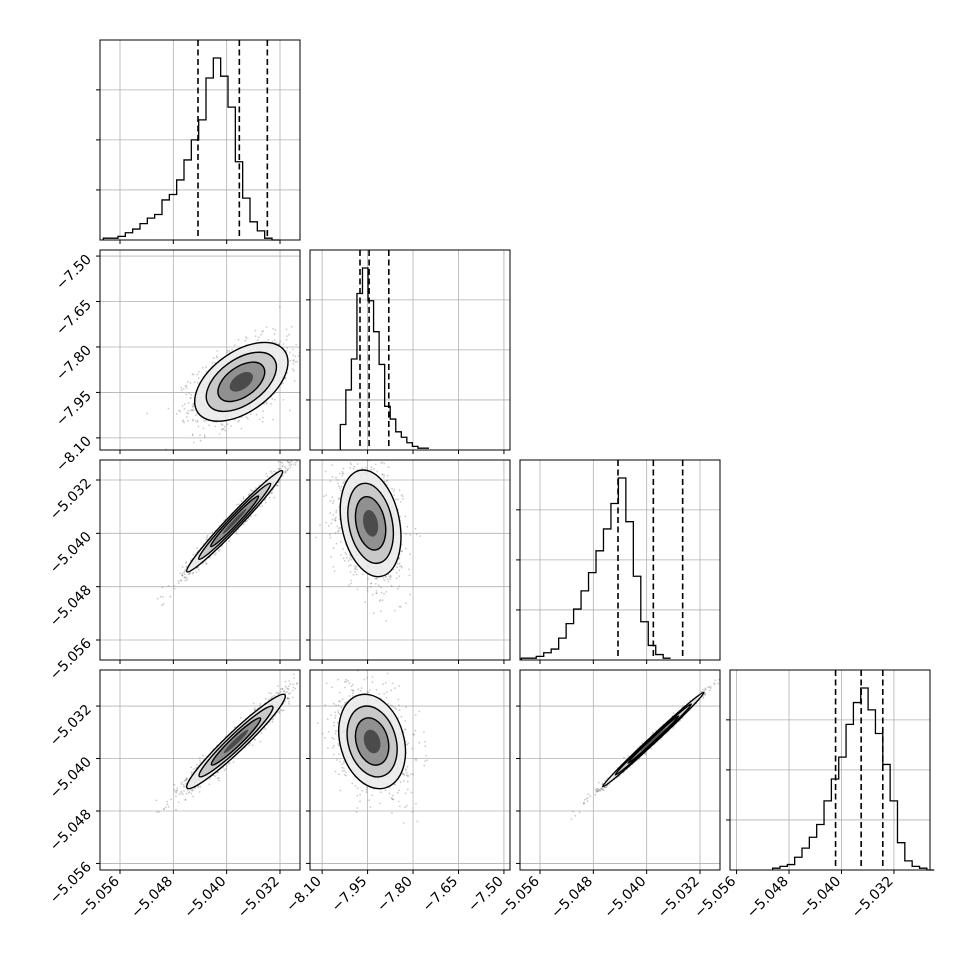 The width and height of the screenshot is (970, 970). What do you see at coordinates (71, 659) in the screenshot?
I see `y-tick-label: −5.056` at bounding box center [71, 659].